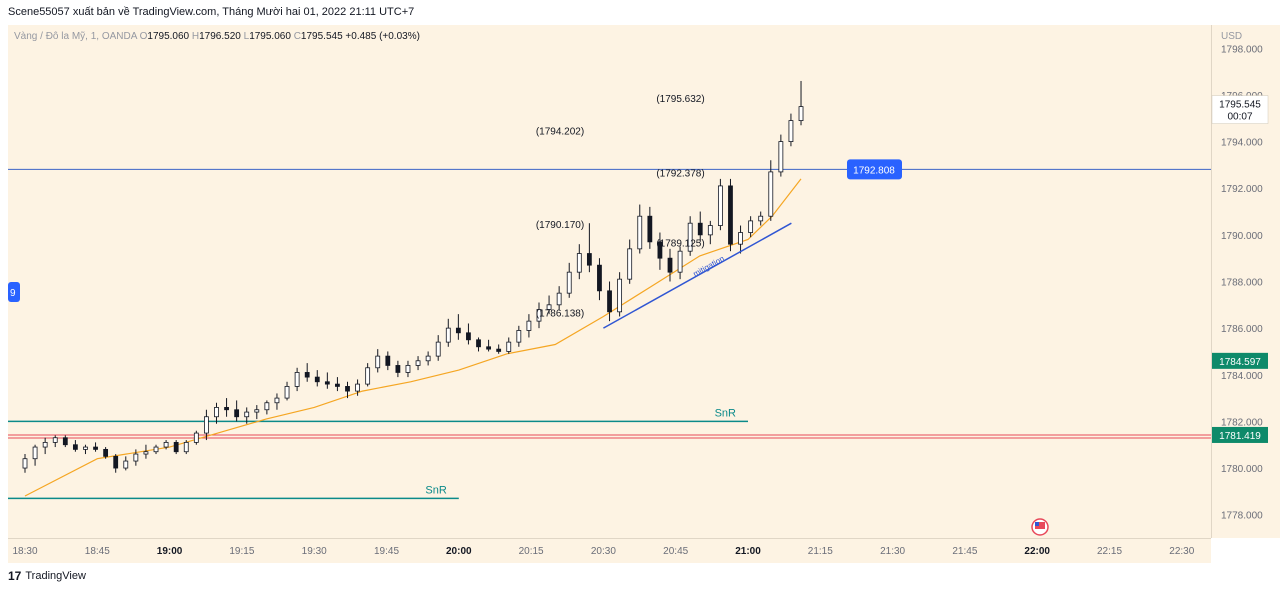 This screenshot has height=592, width=1280. What do you see at coordinates (55, 576) in the screenshot?
I see `footer-brand: TradingView` at bounding box center [55, 576].